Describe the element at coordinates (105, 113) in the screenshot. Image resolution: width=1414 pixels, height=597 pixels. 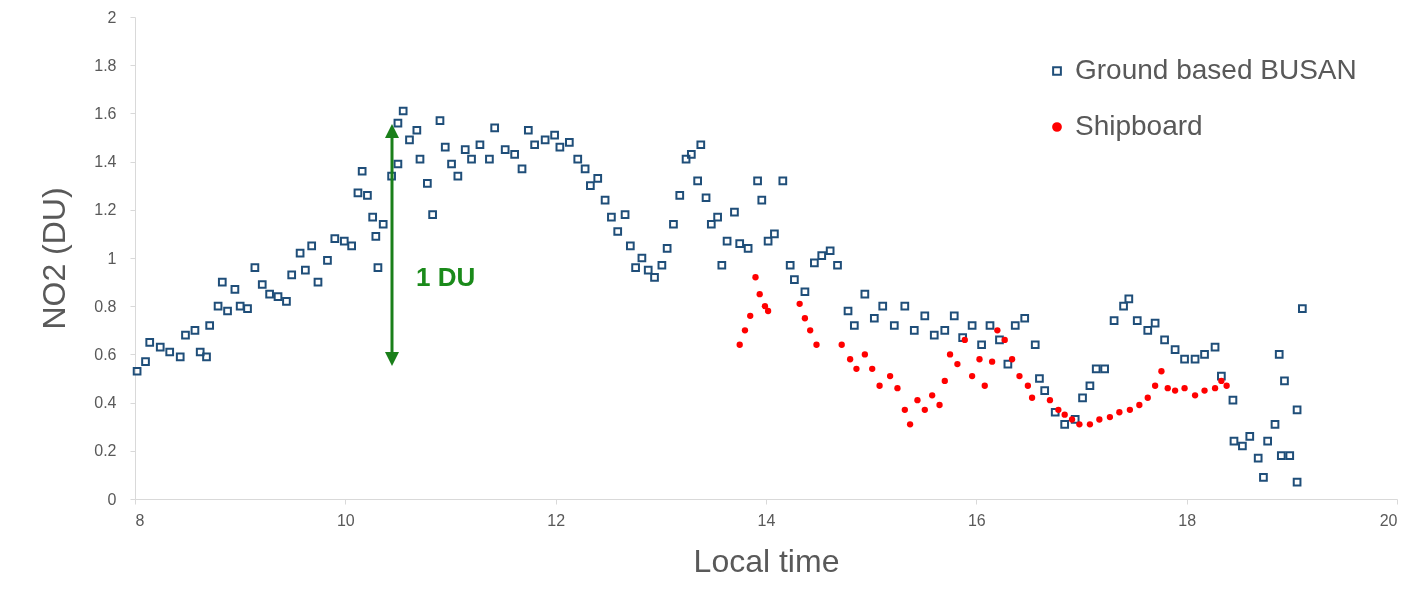
I see `y-tick-label: 1.6` at that location.